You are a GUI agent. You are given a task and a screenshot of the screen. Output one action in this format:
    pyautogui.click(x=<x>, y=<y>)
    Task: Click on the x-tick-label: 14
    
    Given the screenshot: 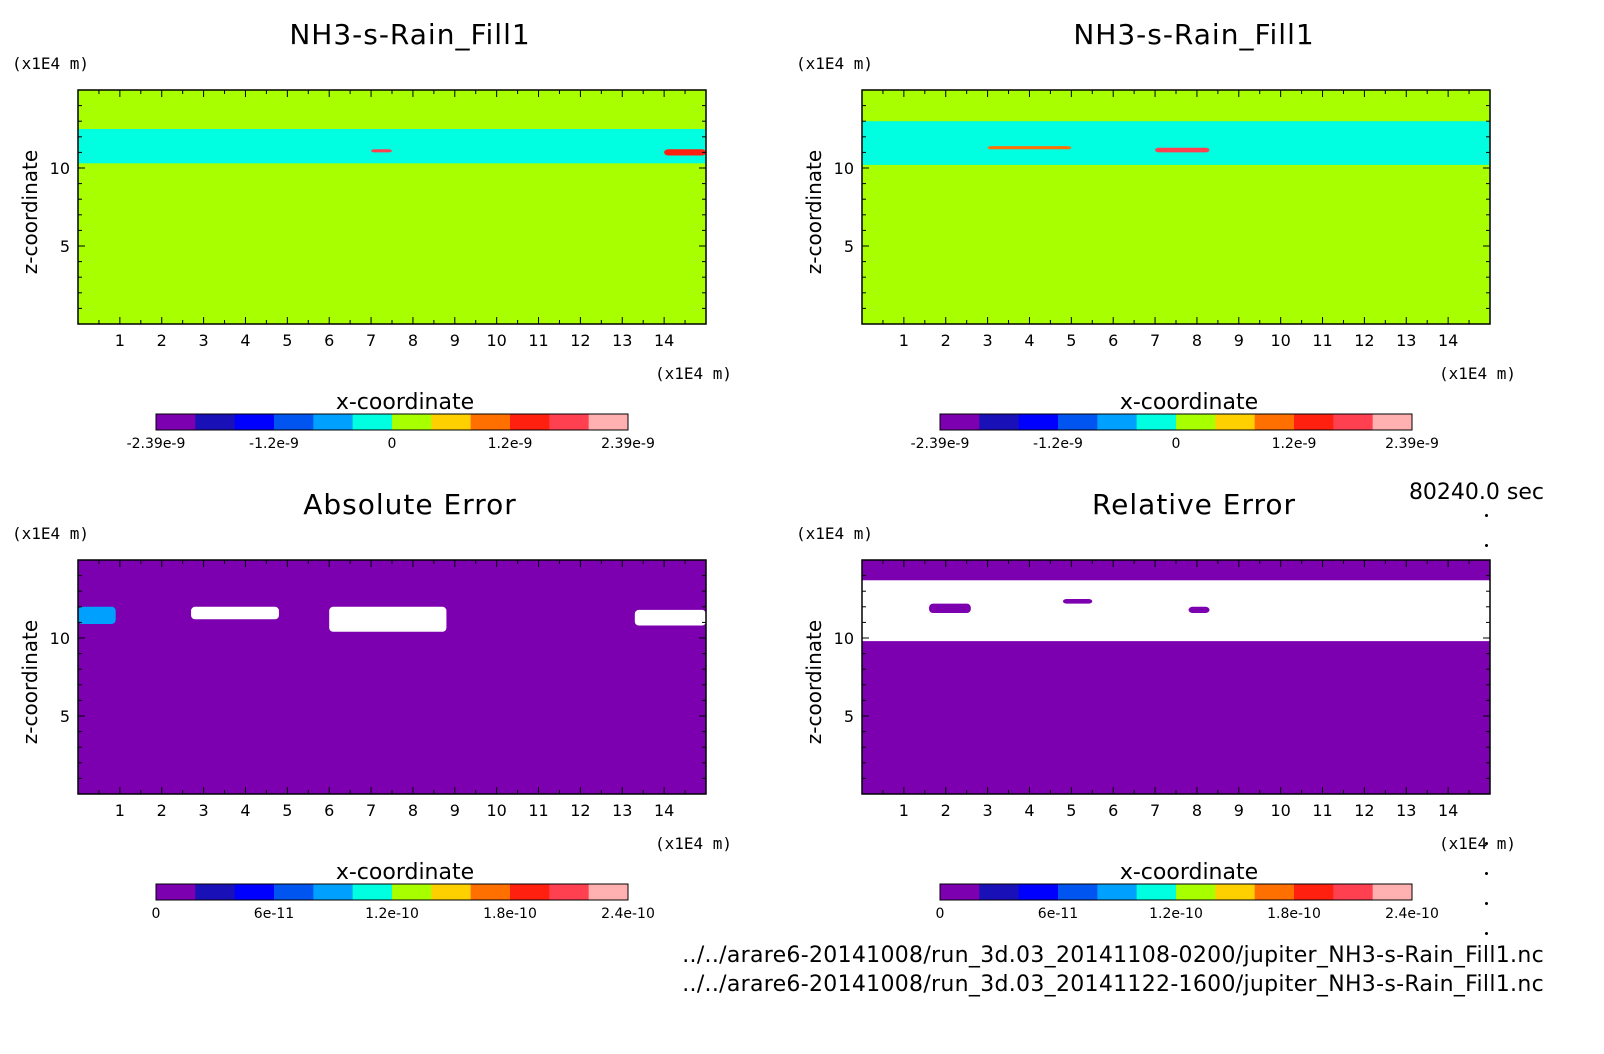 What is the action you would take?
    pyautogui.click(x=664, y=340)
    